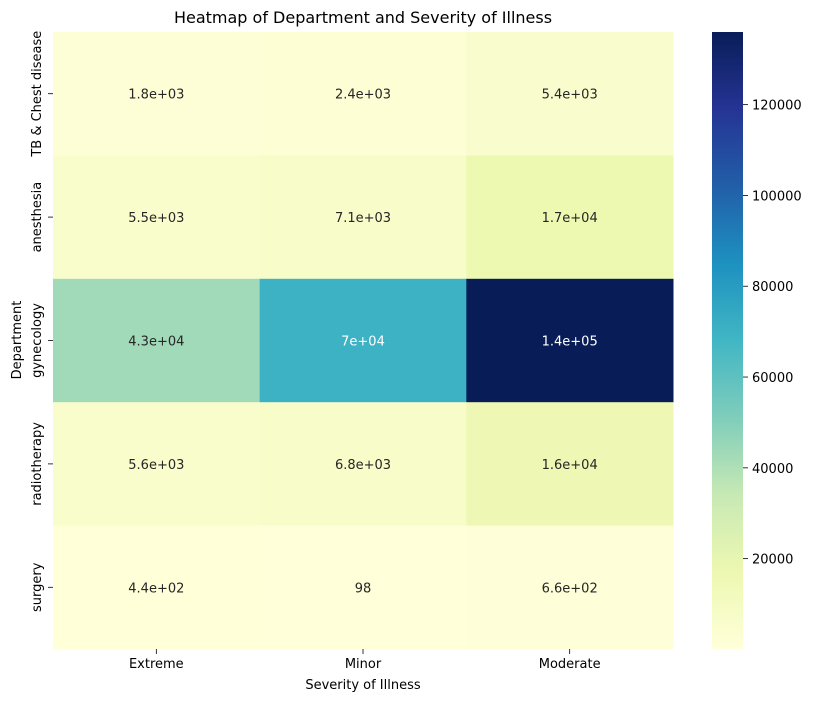  I want to click on colorbar: 20000 40000 60000 80000 100000 120000, so click(757, 340).